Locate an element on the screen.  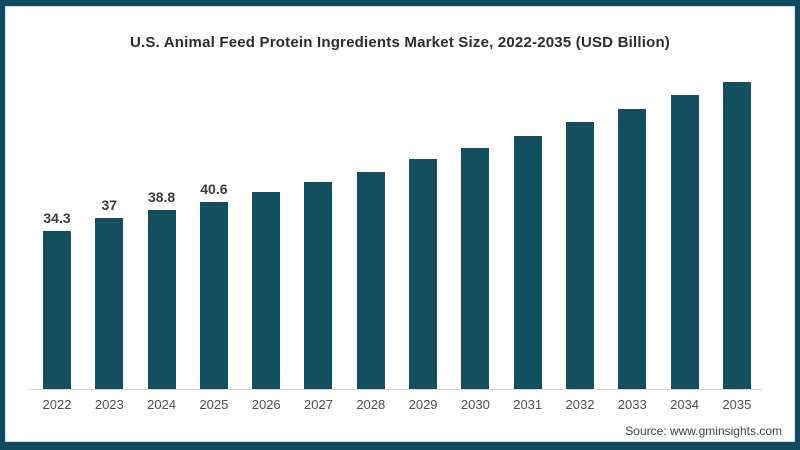
x-axis-tick-label: 2024 is located at coordinates (162, 404).